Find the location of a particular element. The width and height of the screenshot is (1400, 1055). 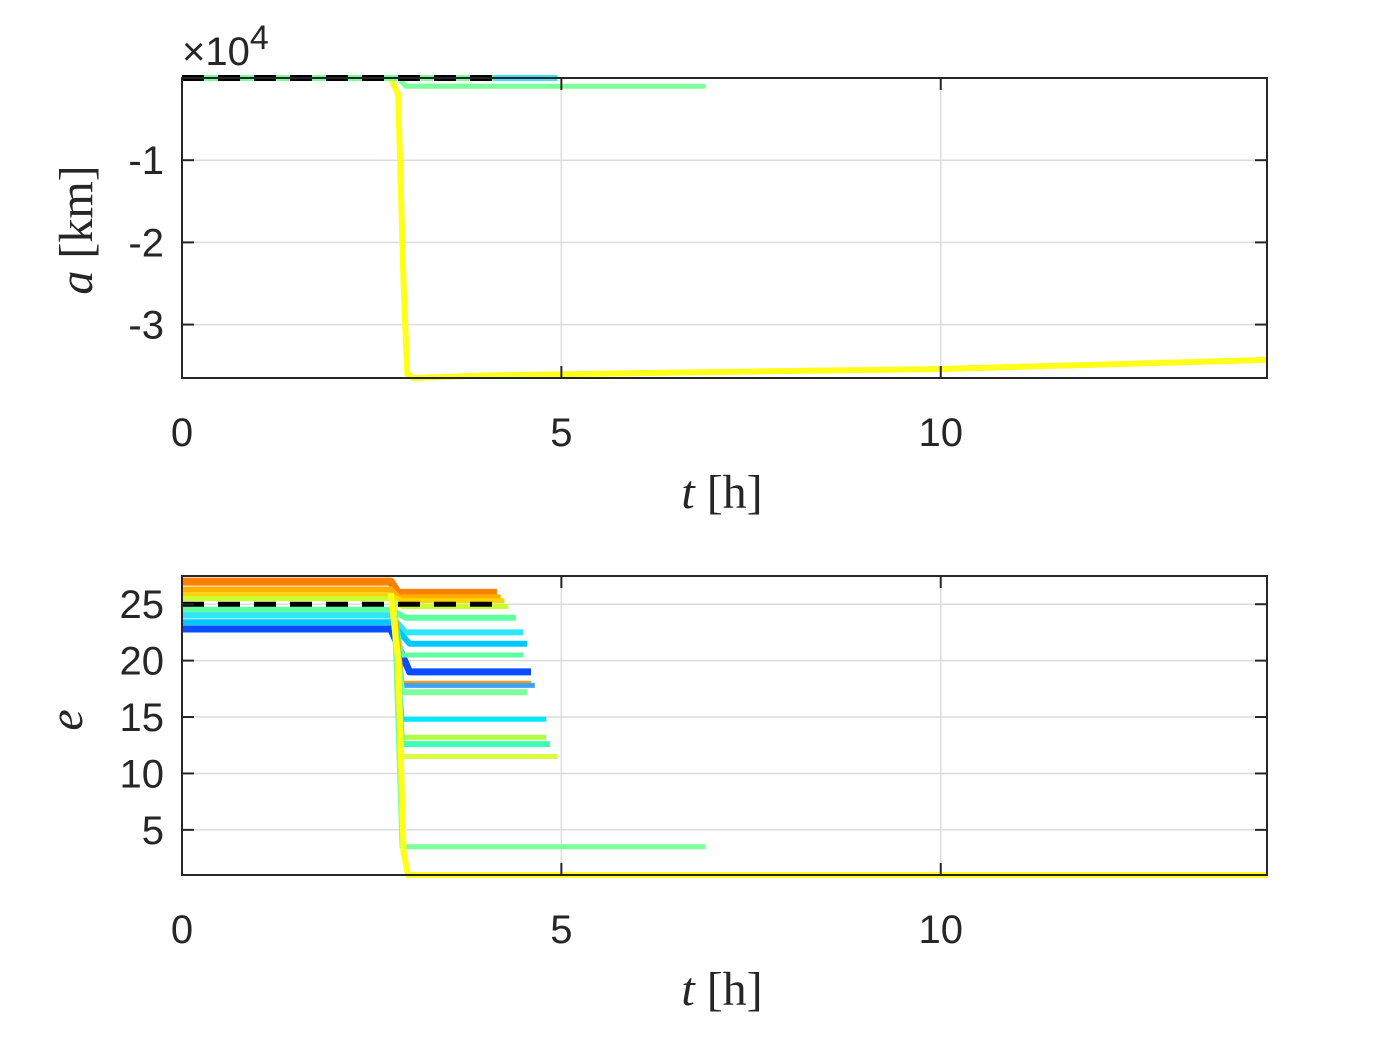

y-tick-label: -2 is located at coordinates (146, 243).